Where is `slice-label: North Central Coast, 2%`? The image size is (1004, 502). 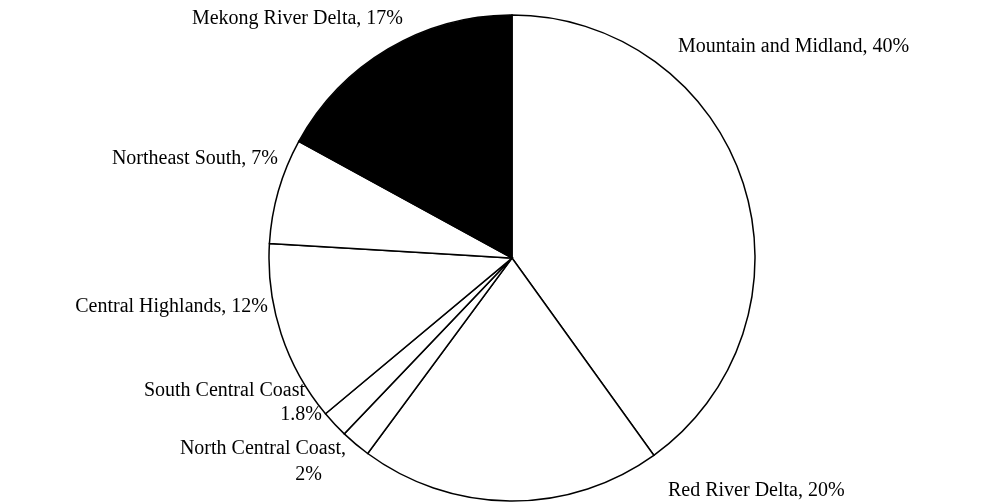
slice-label: North Central Coast, 2% is located at coordinates (262, 460).